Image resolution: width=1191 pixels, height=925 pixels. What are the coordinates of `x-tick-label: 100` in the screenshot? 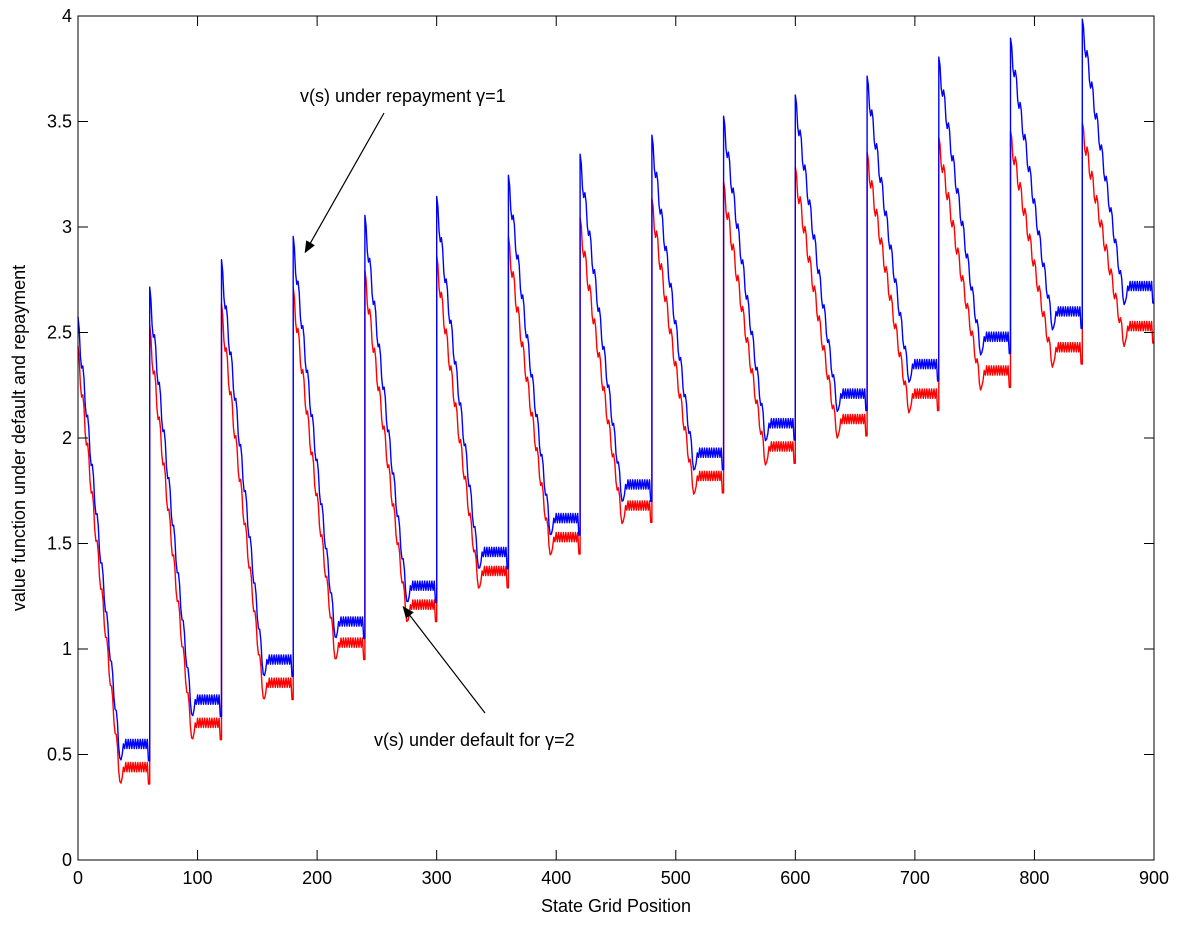 It's located at (198, 878).